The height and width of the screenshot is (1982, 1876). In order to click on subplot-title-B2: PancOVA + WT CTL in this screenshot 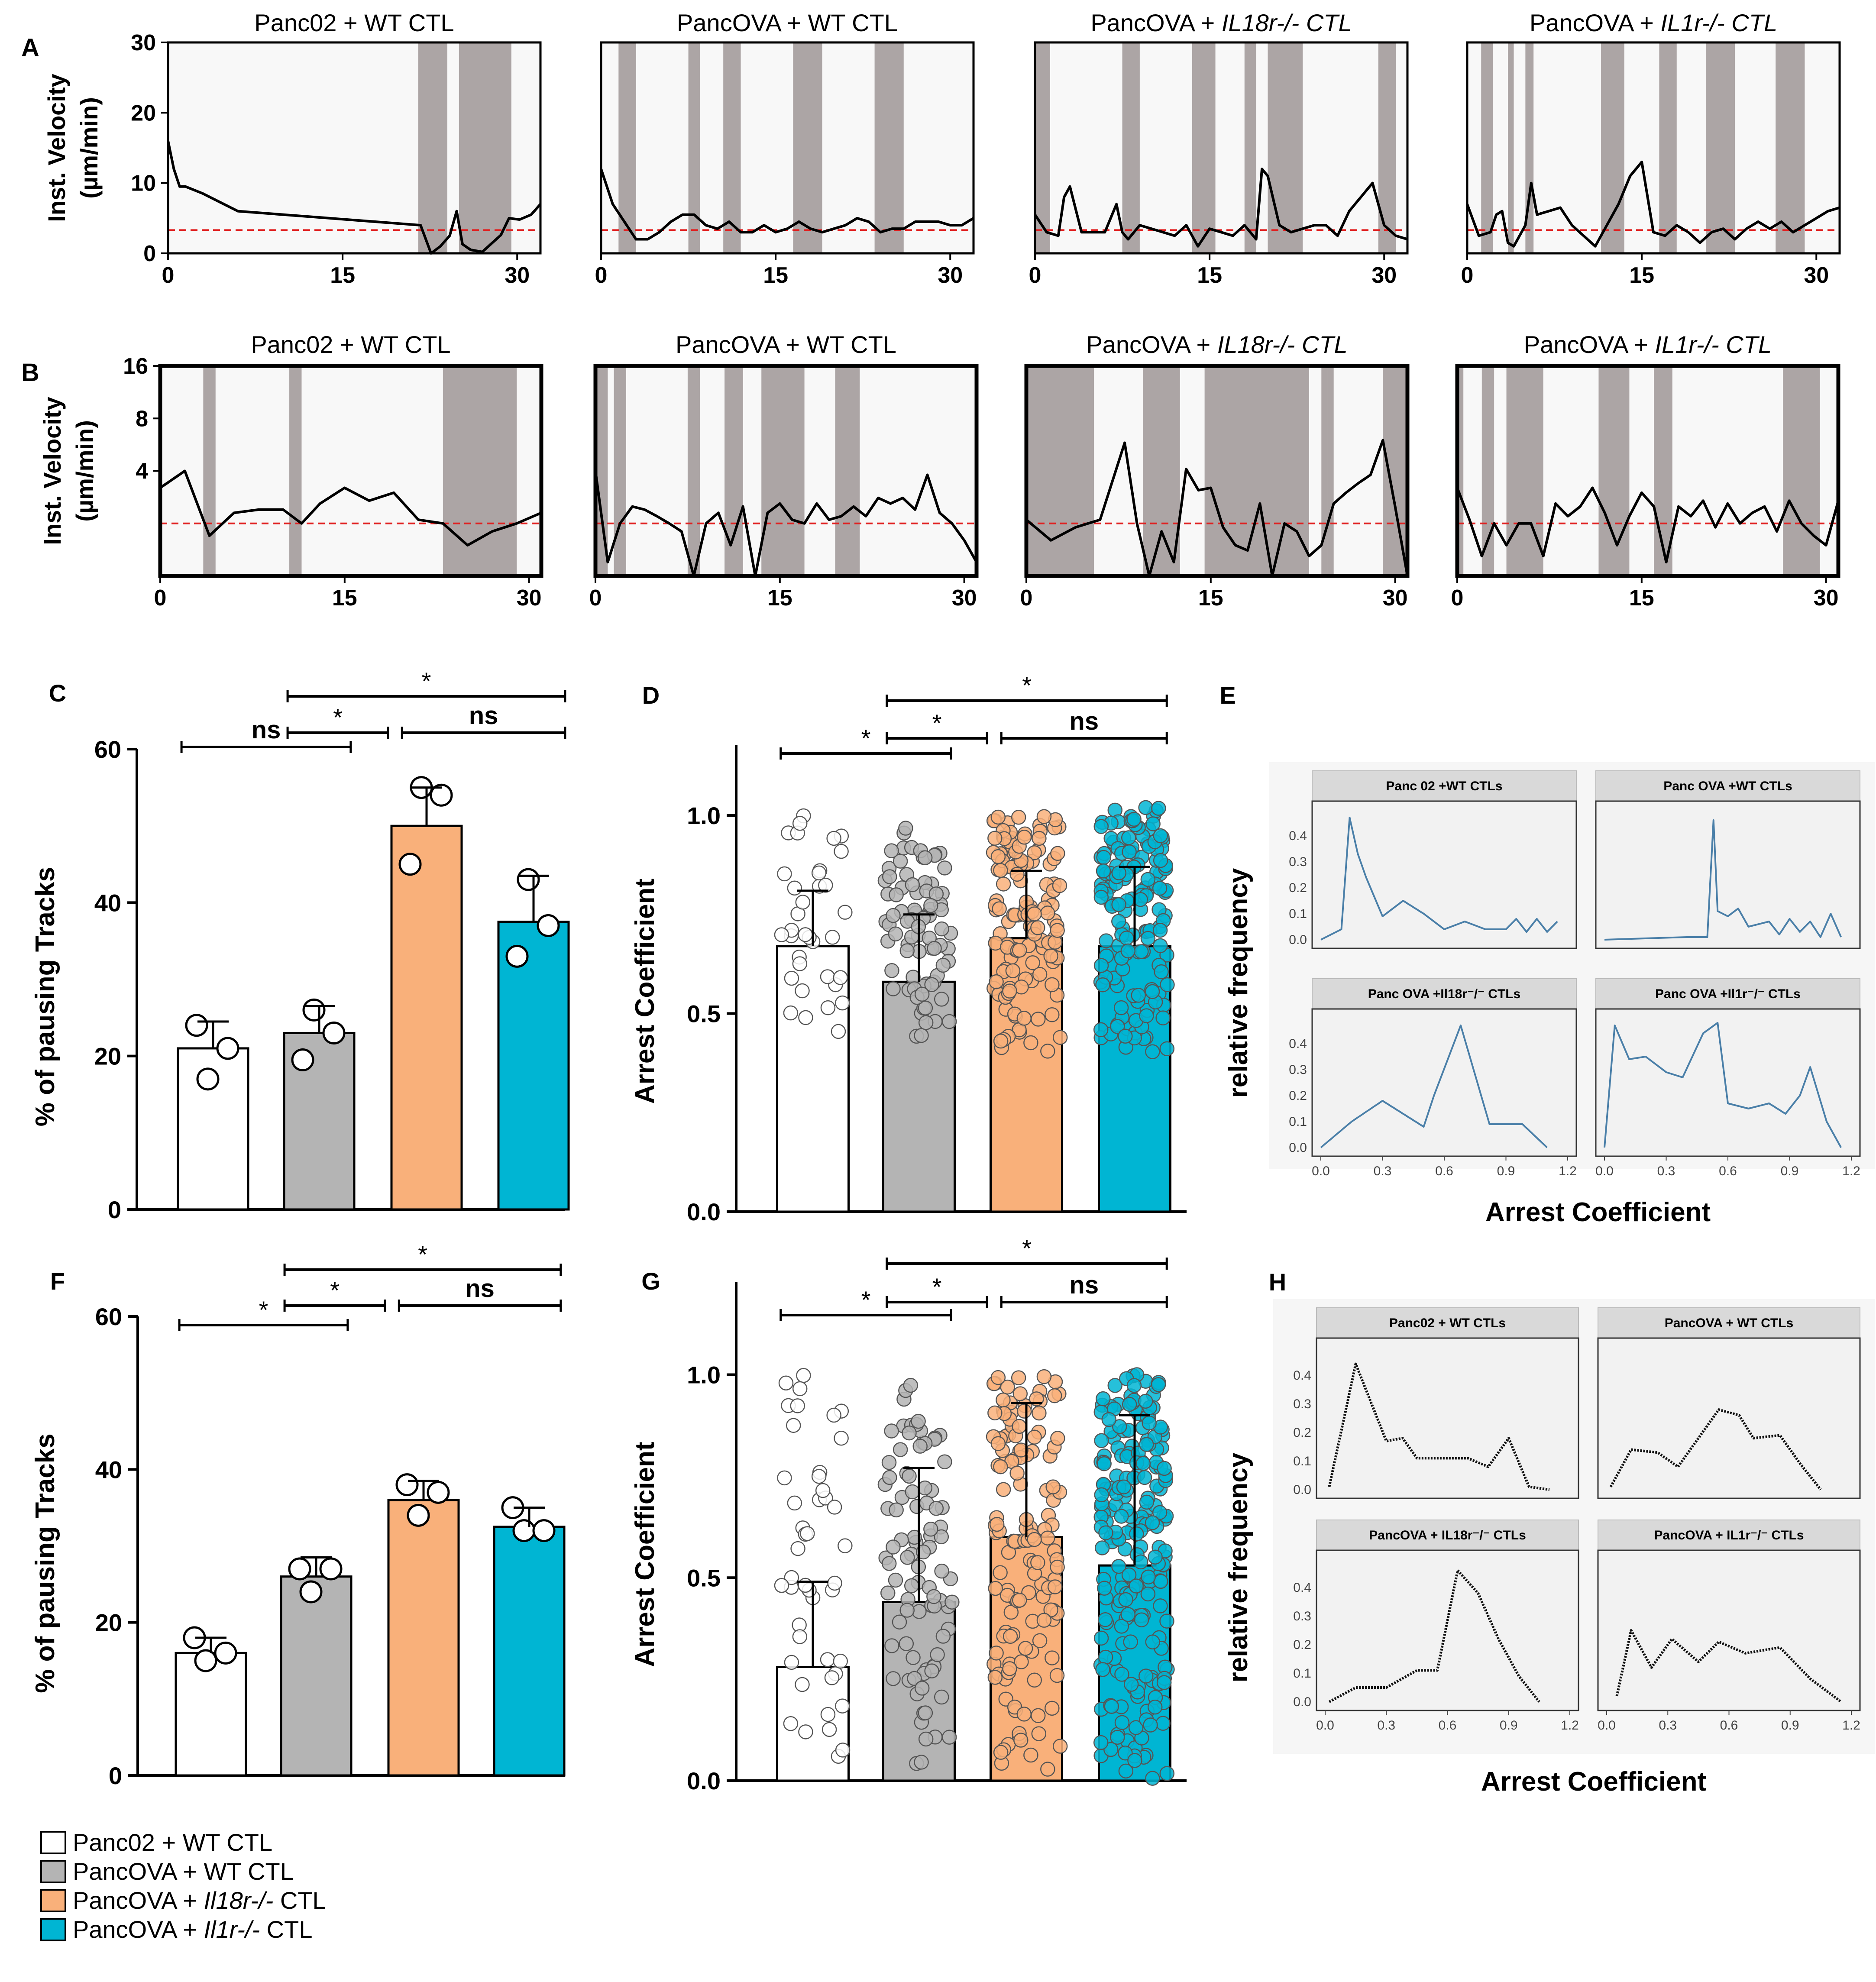, I will do `click(786, 344)`.